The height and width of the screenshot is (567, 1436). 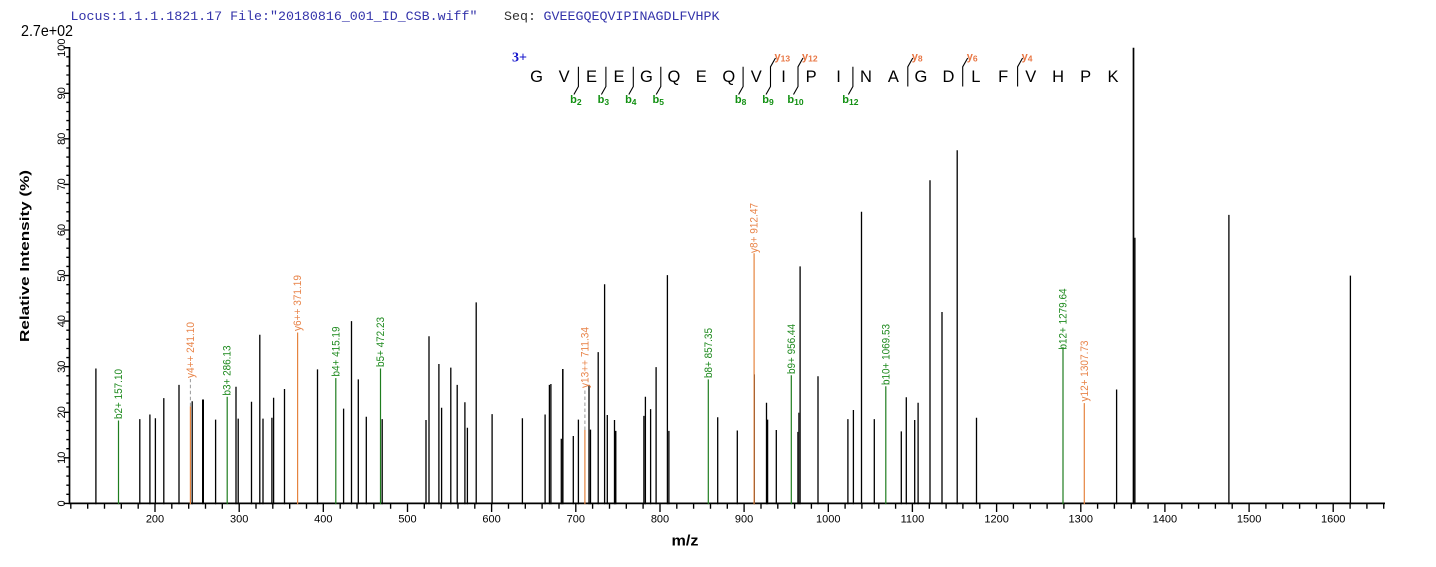 I want to click on svg-text: b2+ 157.10, so click(x=119, y=394).